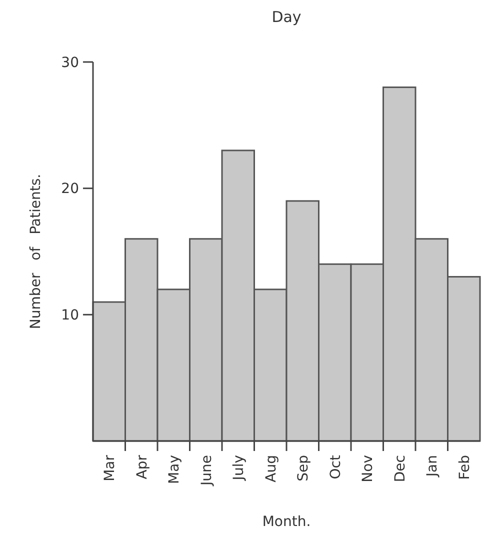  Describe the element at coordinates (304, 468) in the screenshot. I see `x-tick-label: Sep` at that location.